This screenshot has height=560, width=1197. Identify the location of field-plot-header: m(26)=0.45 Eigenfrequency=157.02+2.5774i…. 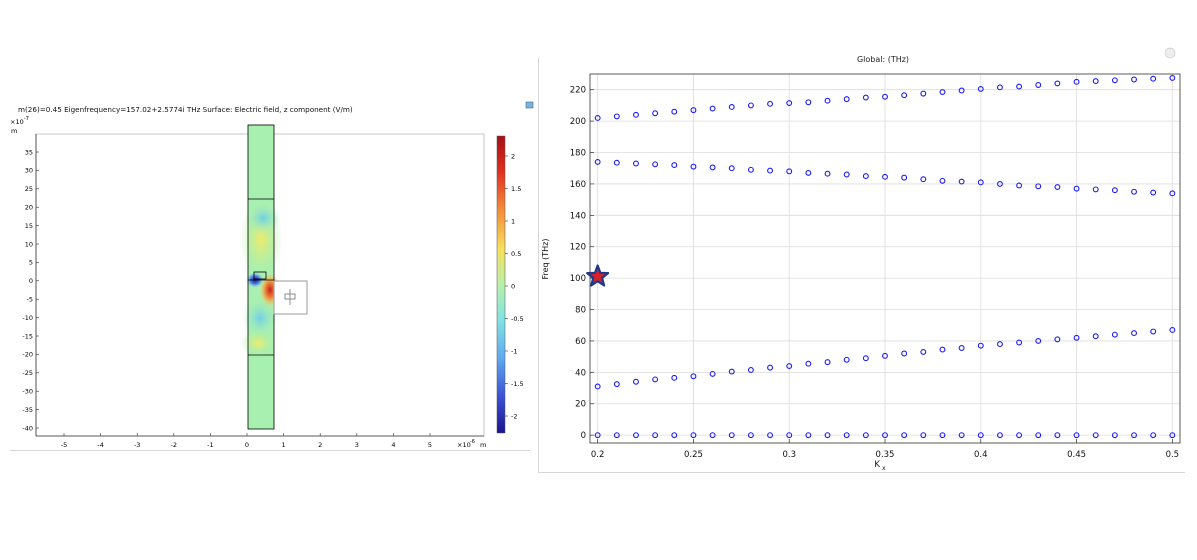
(185, 109).